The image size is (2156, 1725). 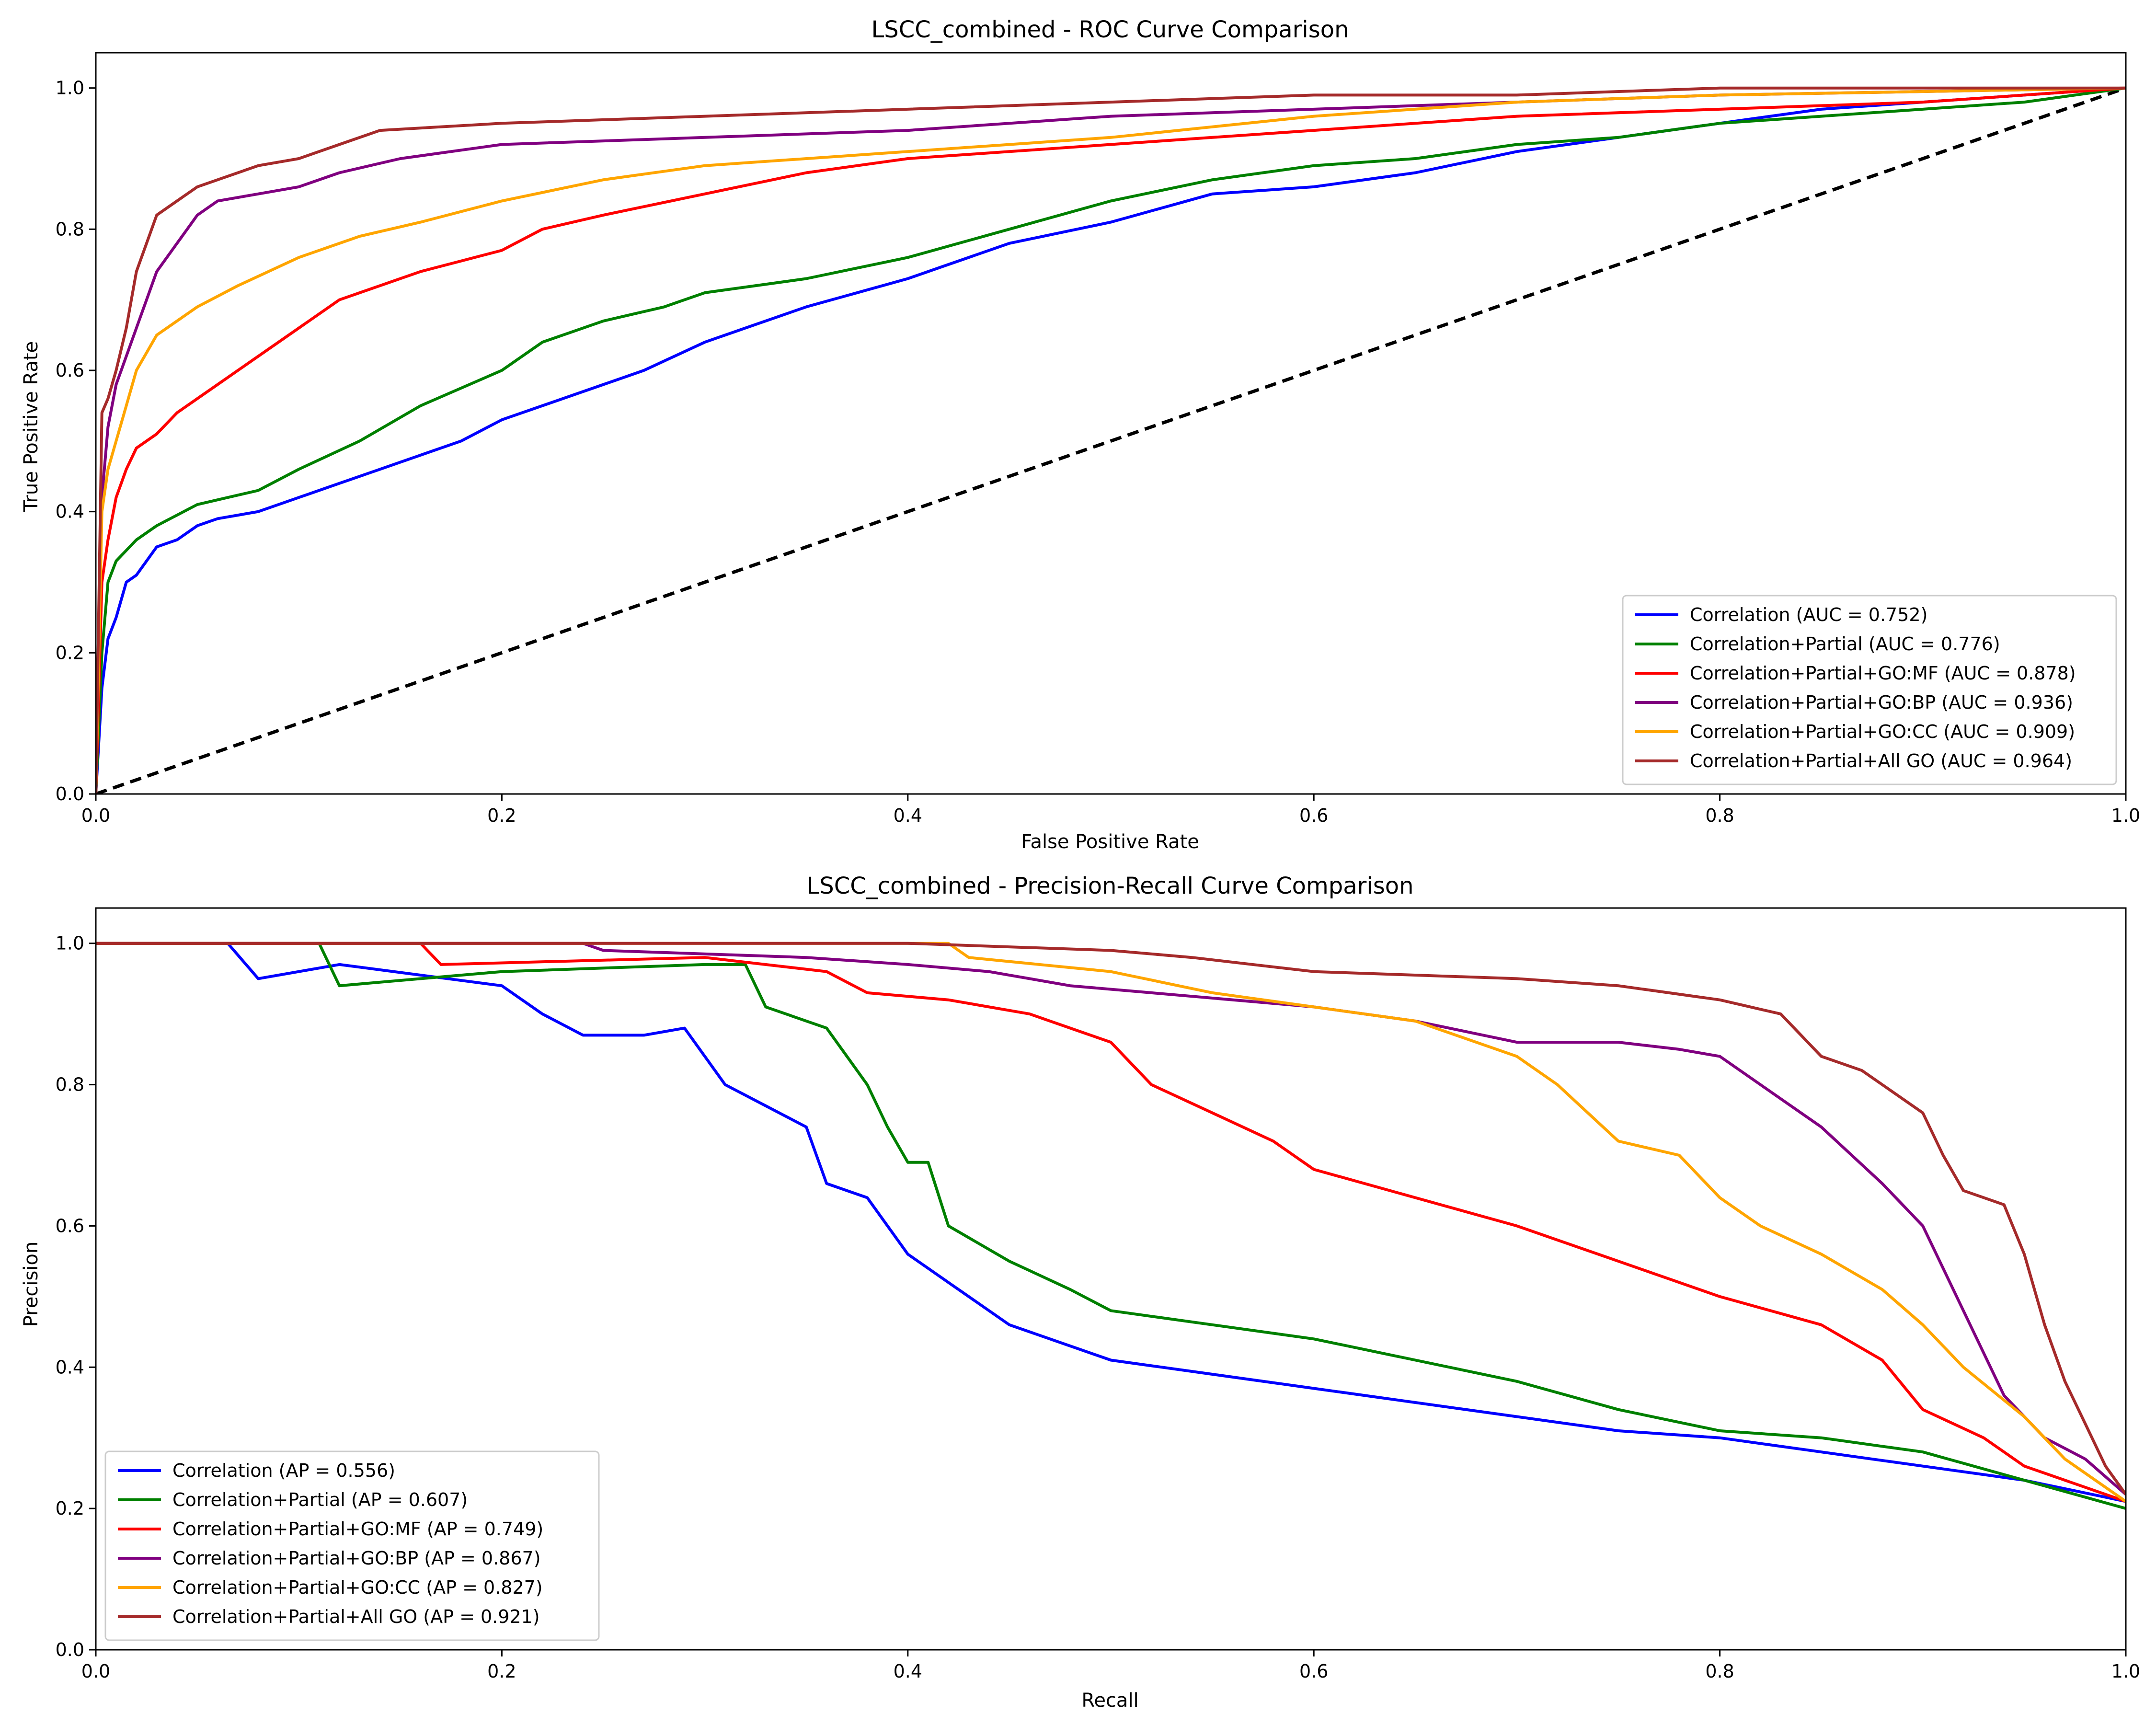 I want to click on roc-legend-entry-6: Correlation+Partial+All GO (AUC = 0.964), so click(x=1881, y=760).